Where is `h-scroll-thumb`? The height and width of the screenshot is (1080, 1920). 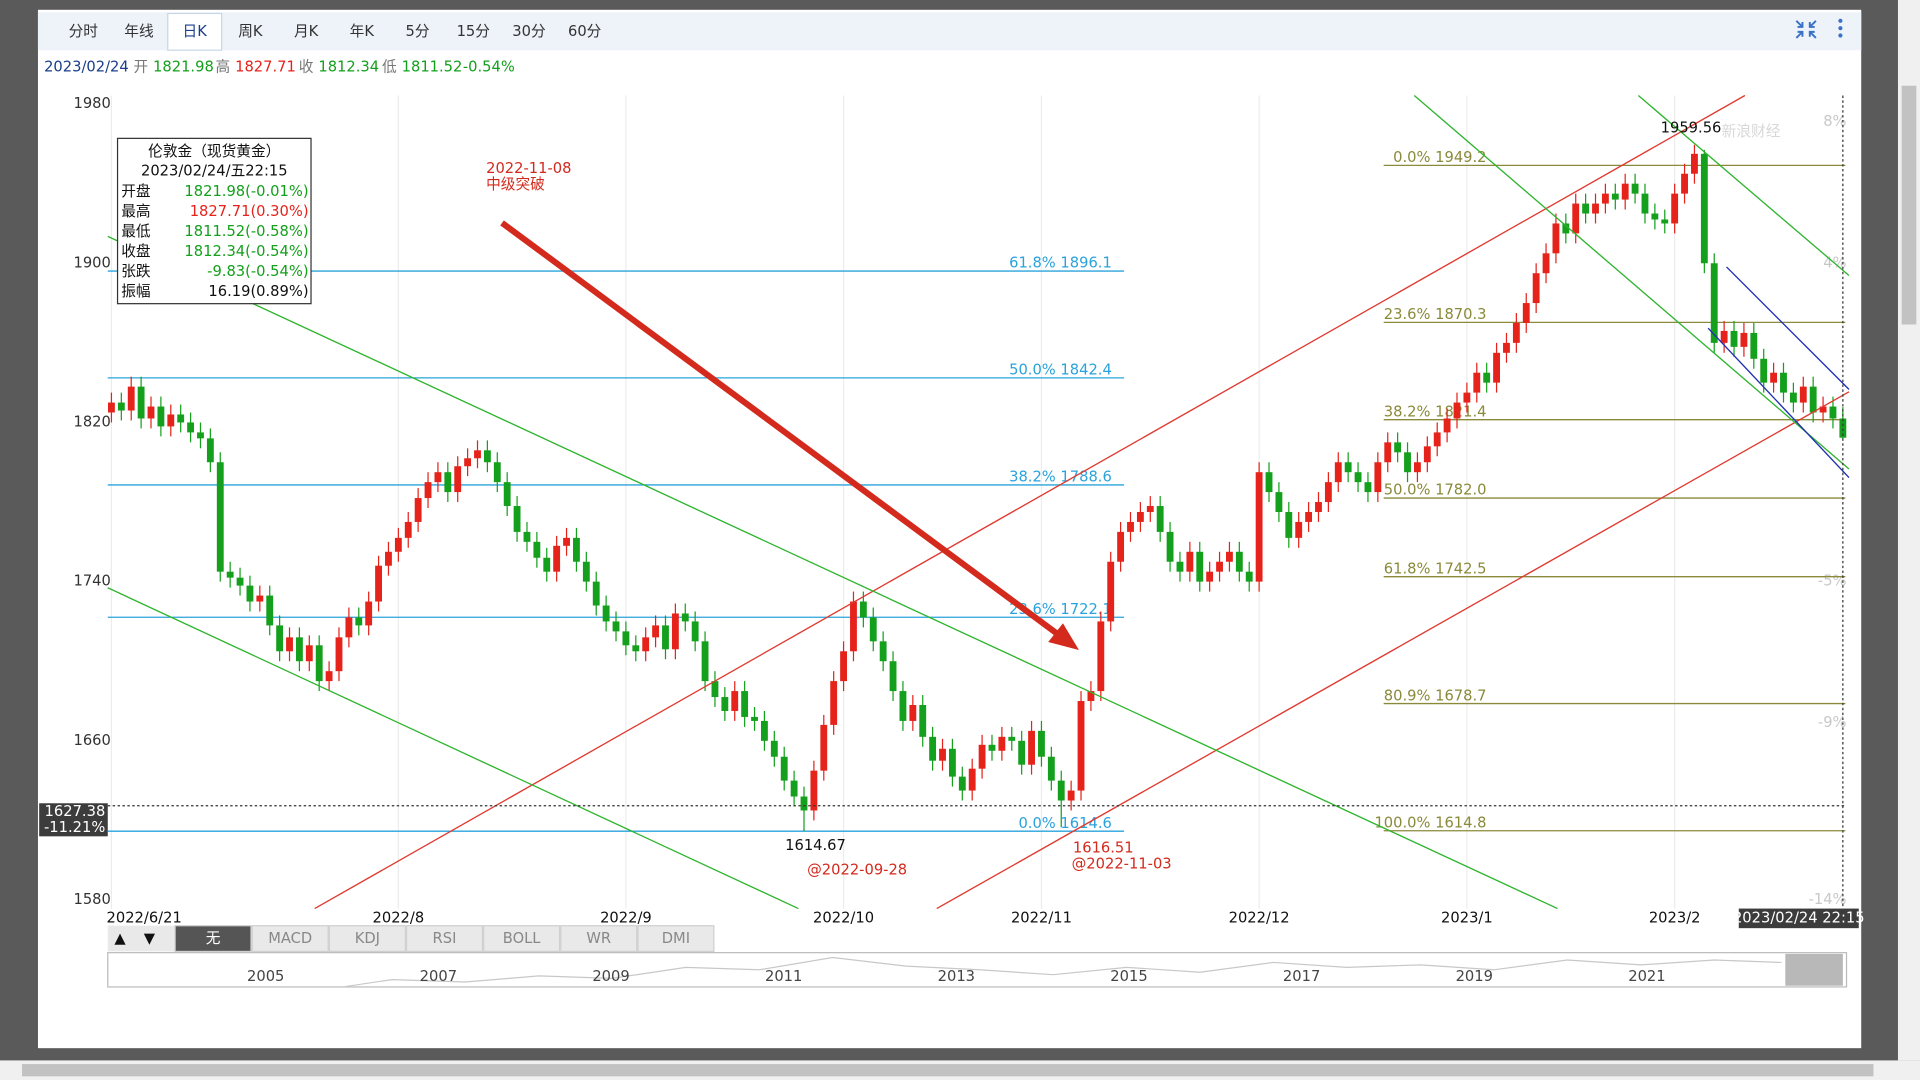 h-scroll-thumb is located at coordinates (948, 1070).